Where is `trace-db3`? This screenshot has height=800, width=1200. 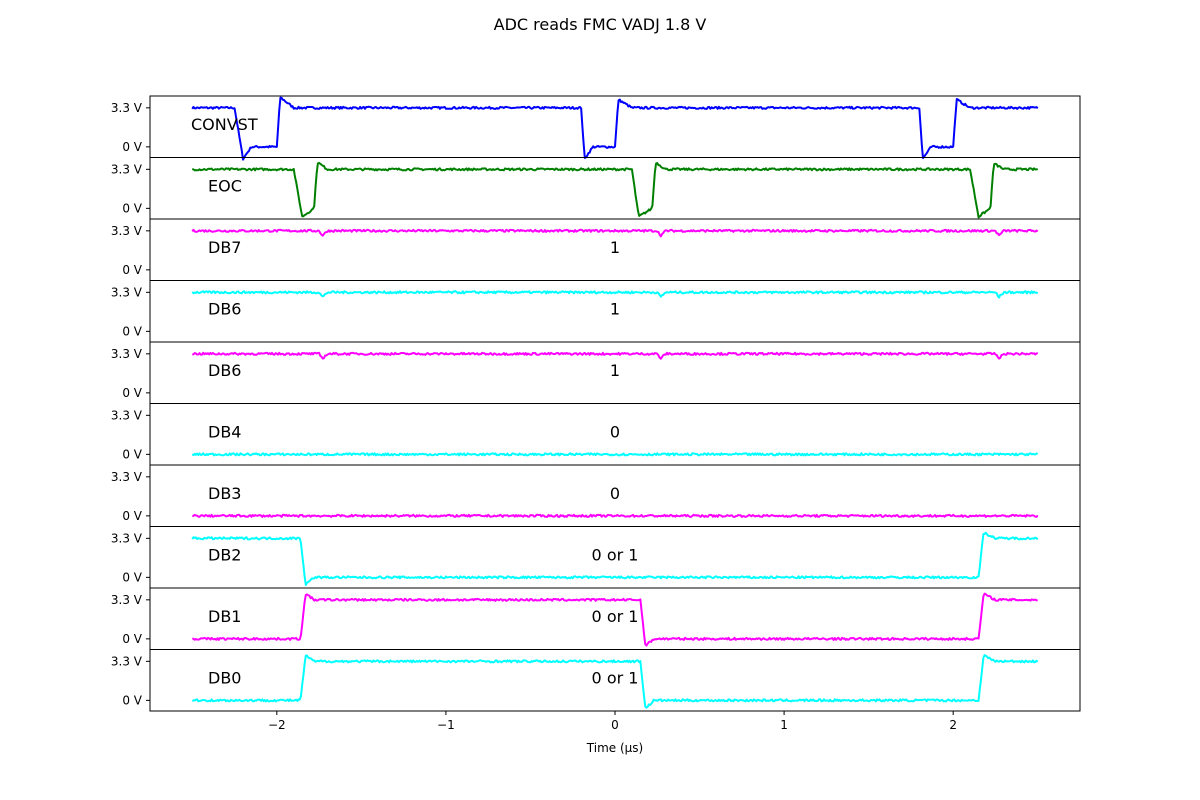
trace-db3 is located at coordinates (615, 515).